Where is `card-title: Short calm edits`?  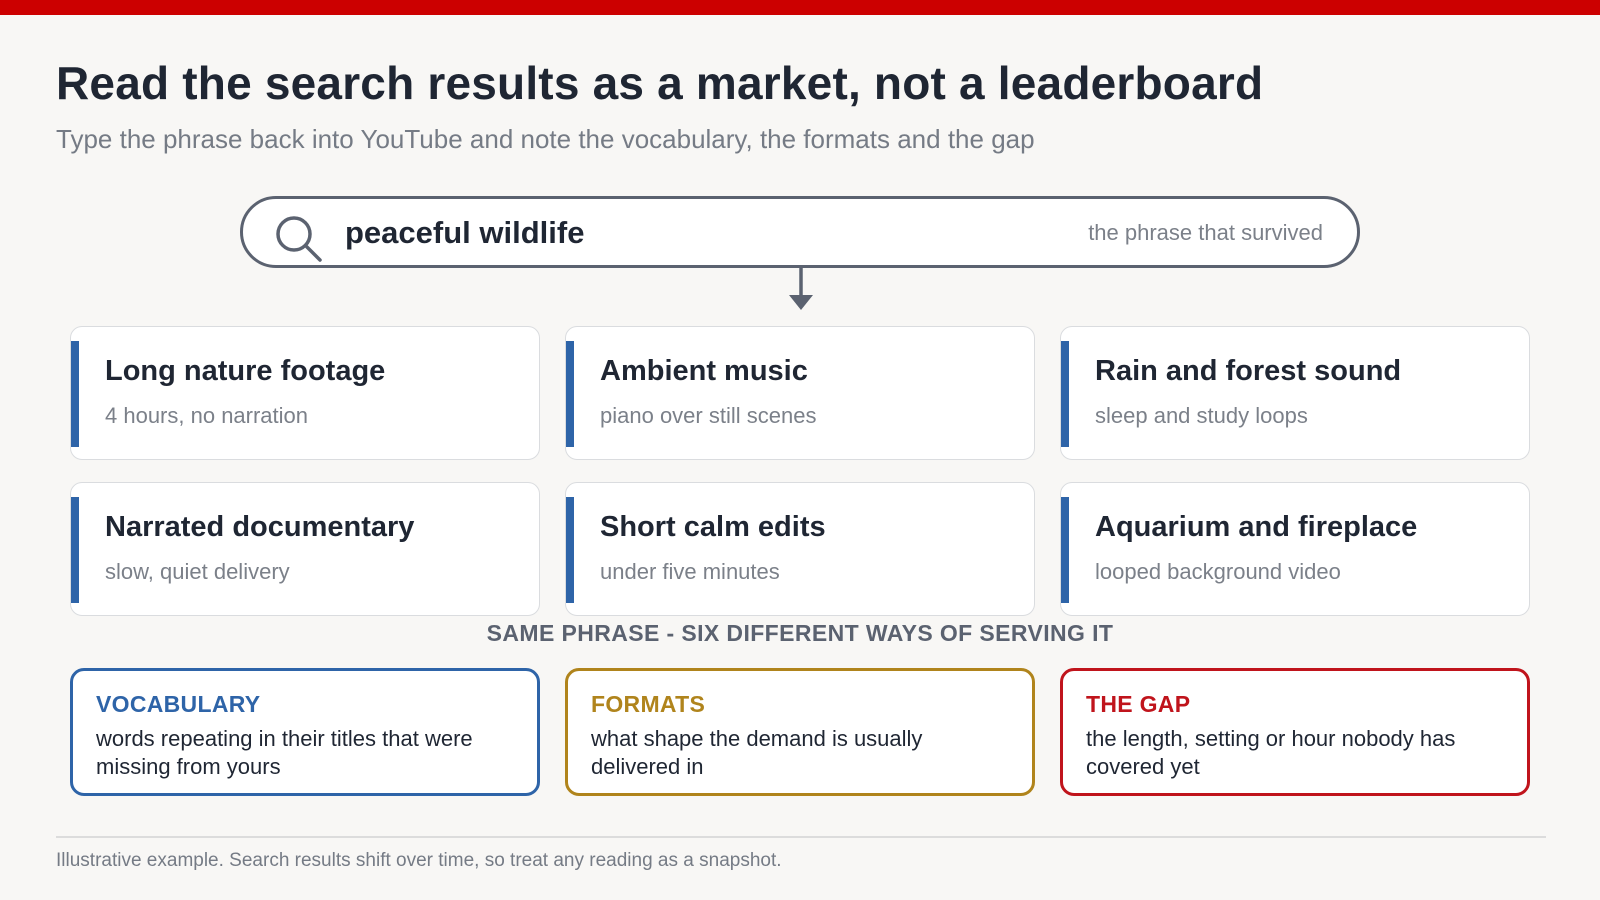
card-title: Short calm edits is located at coordinates (713, 527).